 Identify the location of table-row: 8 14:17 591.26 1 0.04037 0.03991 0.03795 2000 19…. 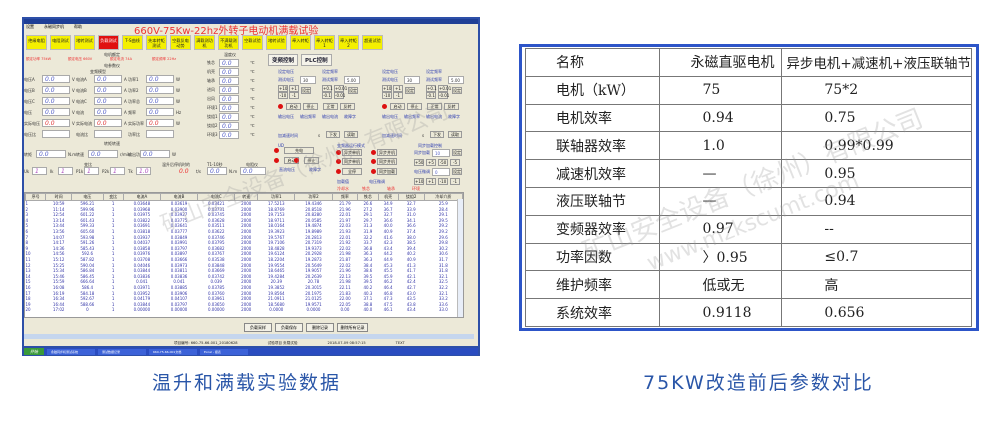
(244, 243).